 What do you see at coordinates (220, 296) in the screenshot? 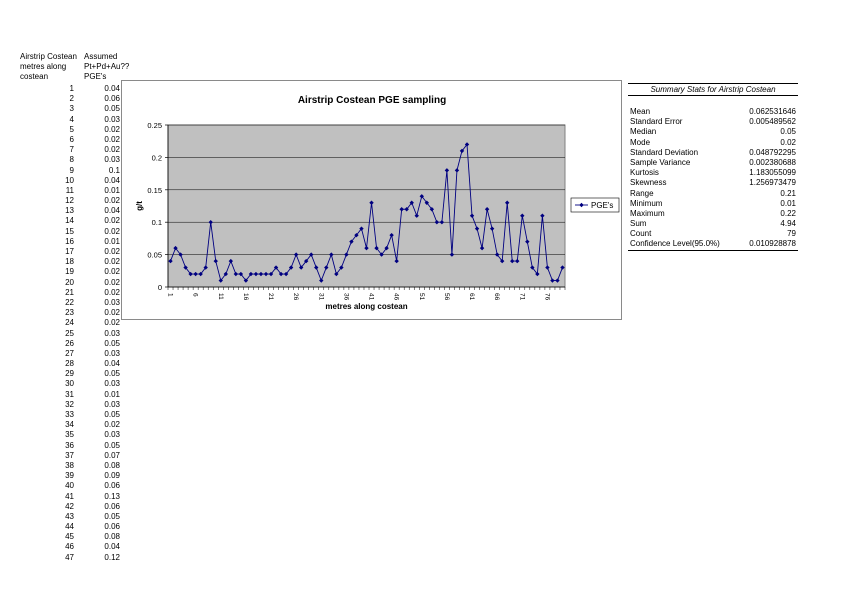
I see `x-tick-label: 11` at bounding box center [220, 296].